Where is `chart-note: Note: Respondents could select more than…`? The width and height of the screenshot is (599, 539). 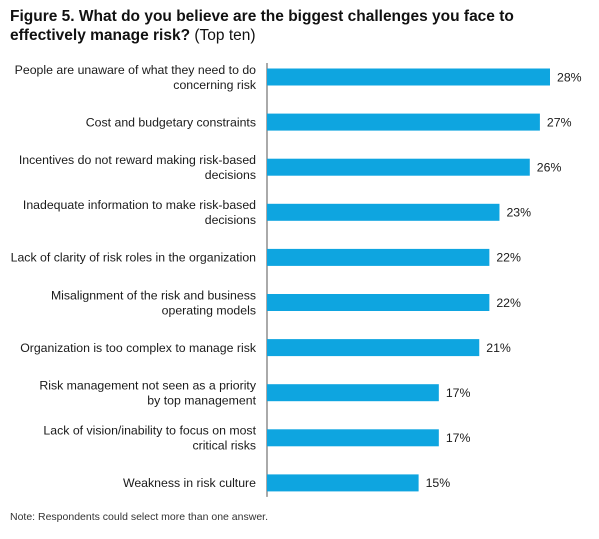
chart-note: Note: Respondents could select more than… is located at coordinates (139, 517).